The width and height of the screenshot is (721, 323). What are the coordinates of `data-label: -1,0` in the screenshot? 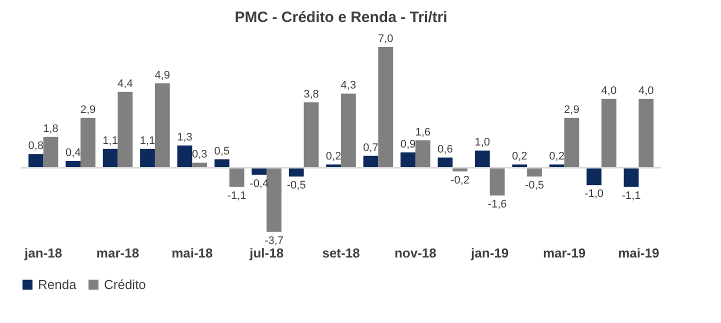 It's located at (594, 194).